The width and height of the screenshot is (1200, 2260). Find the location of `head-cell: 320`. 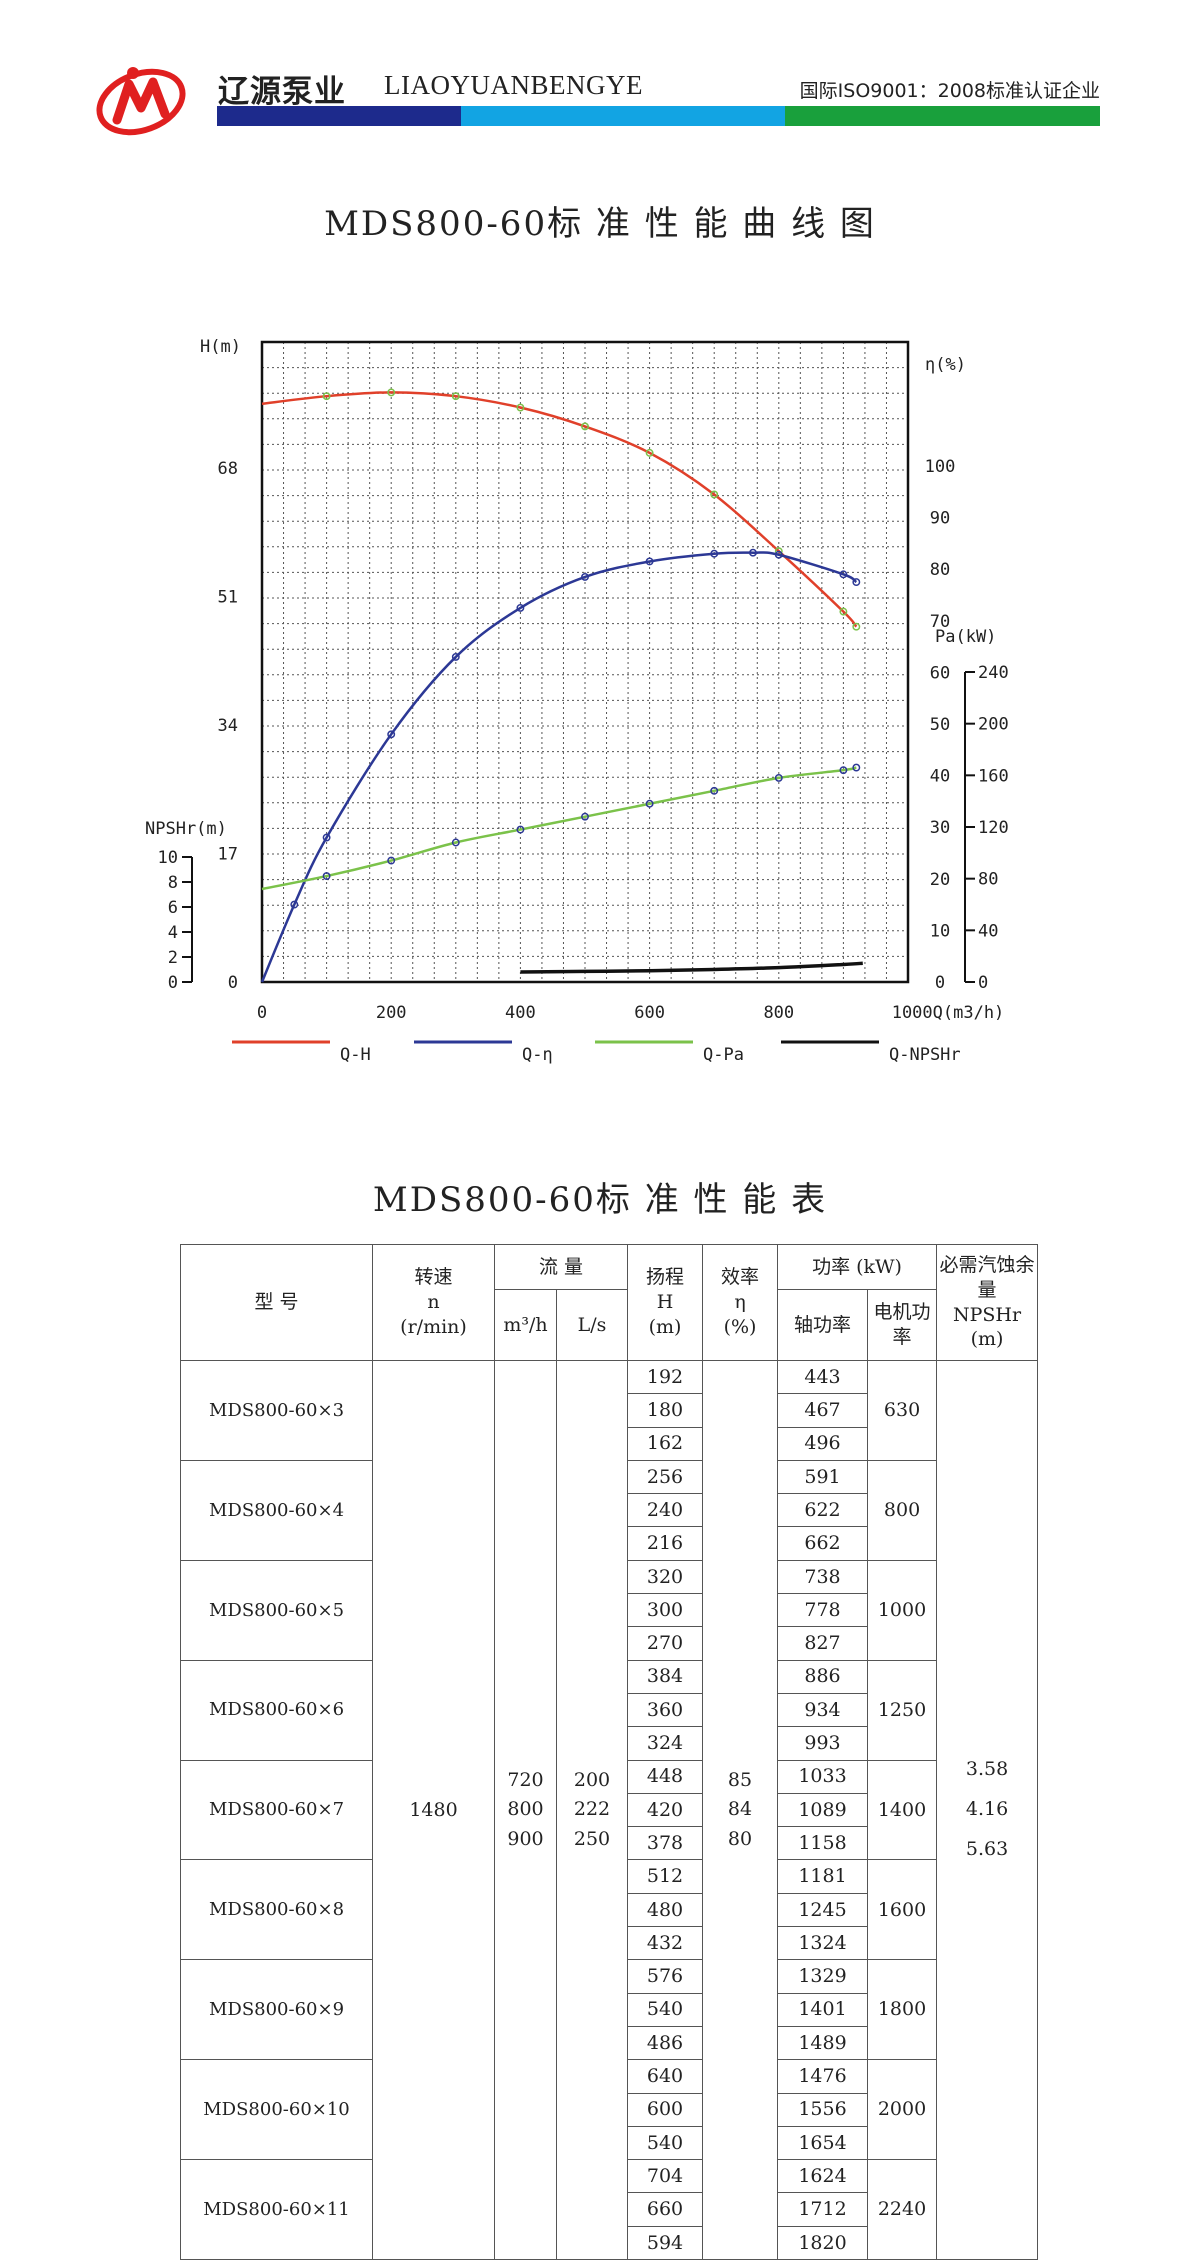

head-cell: 320 is located at coordinates (665, 1577).